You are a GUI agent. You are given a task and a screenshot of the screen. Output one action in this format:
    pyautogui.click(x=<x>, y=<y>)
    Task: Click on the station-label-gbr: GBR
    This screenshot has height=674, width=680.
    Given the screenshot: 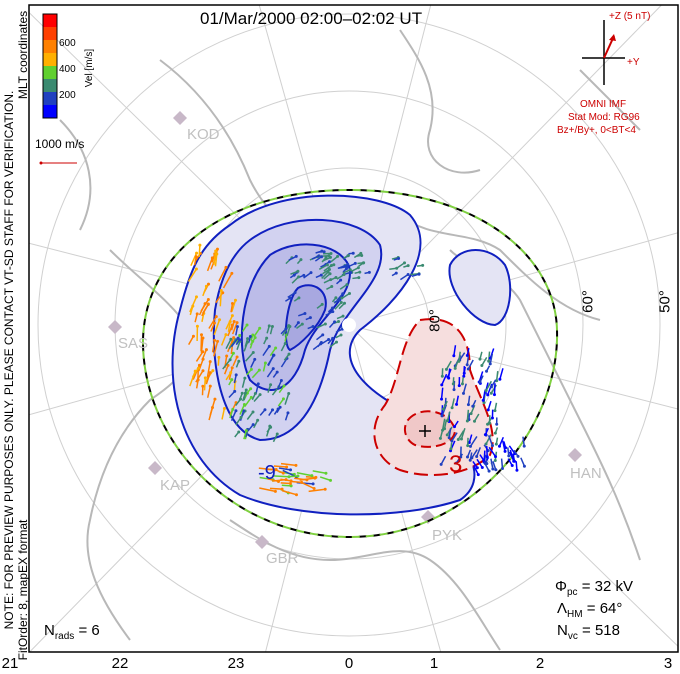 What is the action you would take?
    pyautogui.click(x=282, y=558)
    